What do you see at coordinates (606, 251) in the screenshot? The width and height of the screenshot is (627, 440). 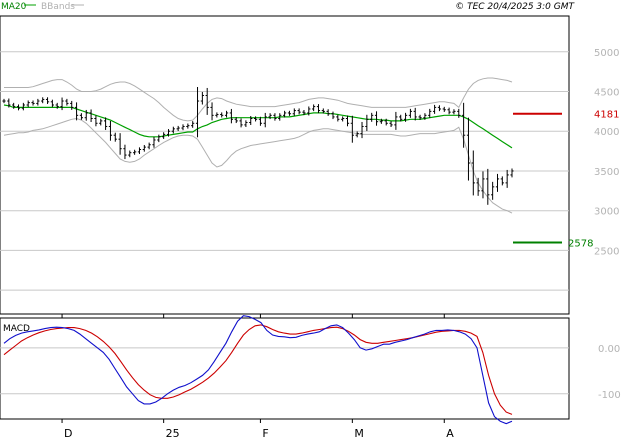 I see `price-y-tick-label: 2500` at bounding box center [606, 251].